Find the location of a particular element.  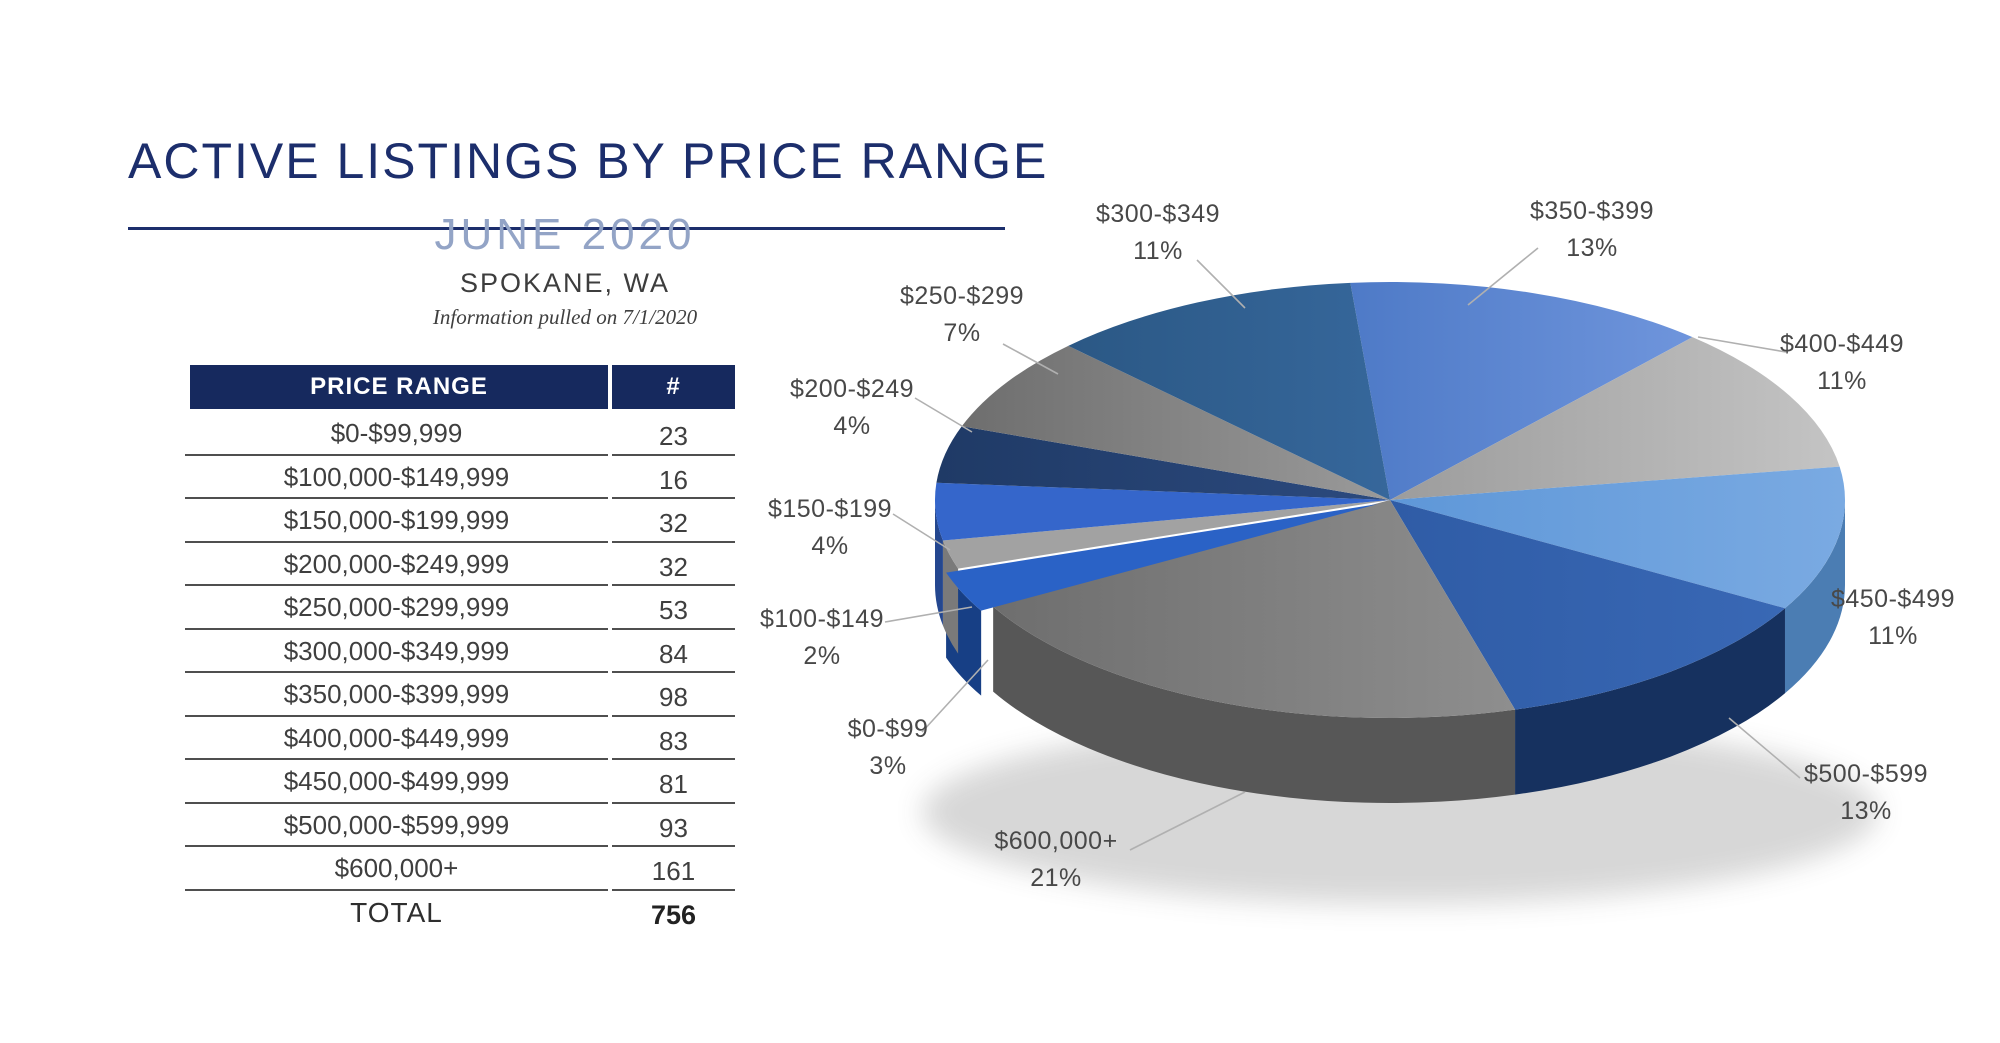

pie-label-percent: 21% is located at coordinates (1056, 878).